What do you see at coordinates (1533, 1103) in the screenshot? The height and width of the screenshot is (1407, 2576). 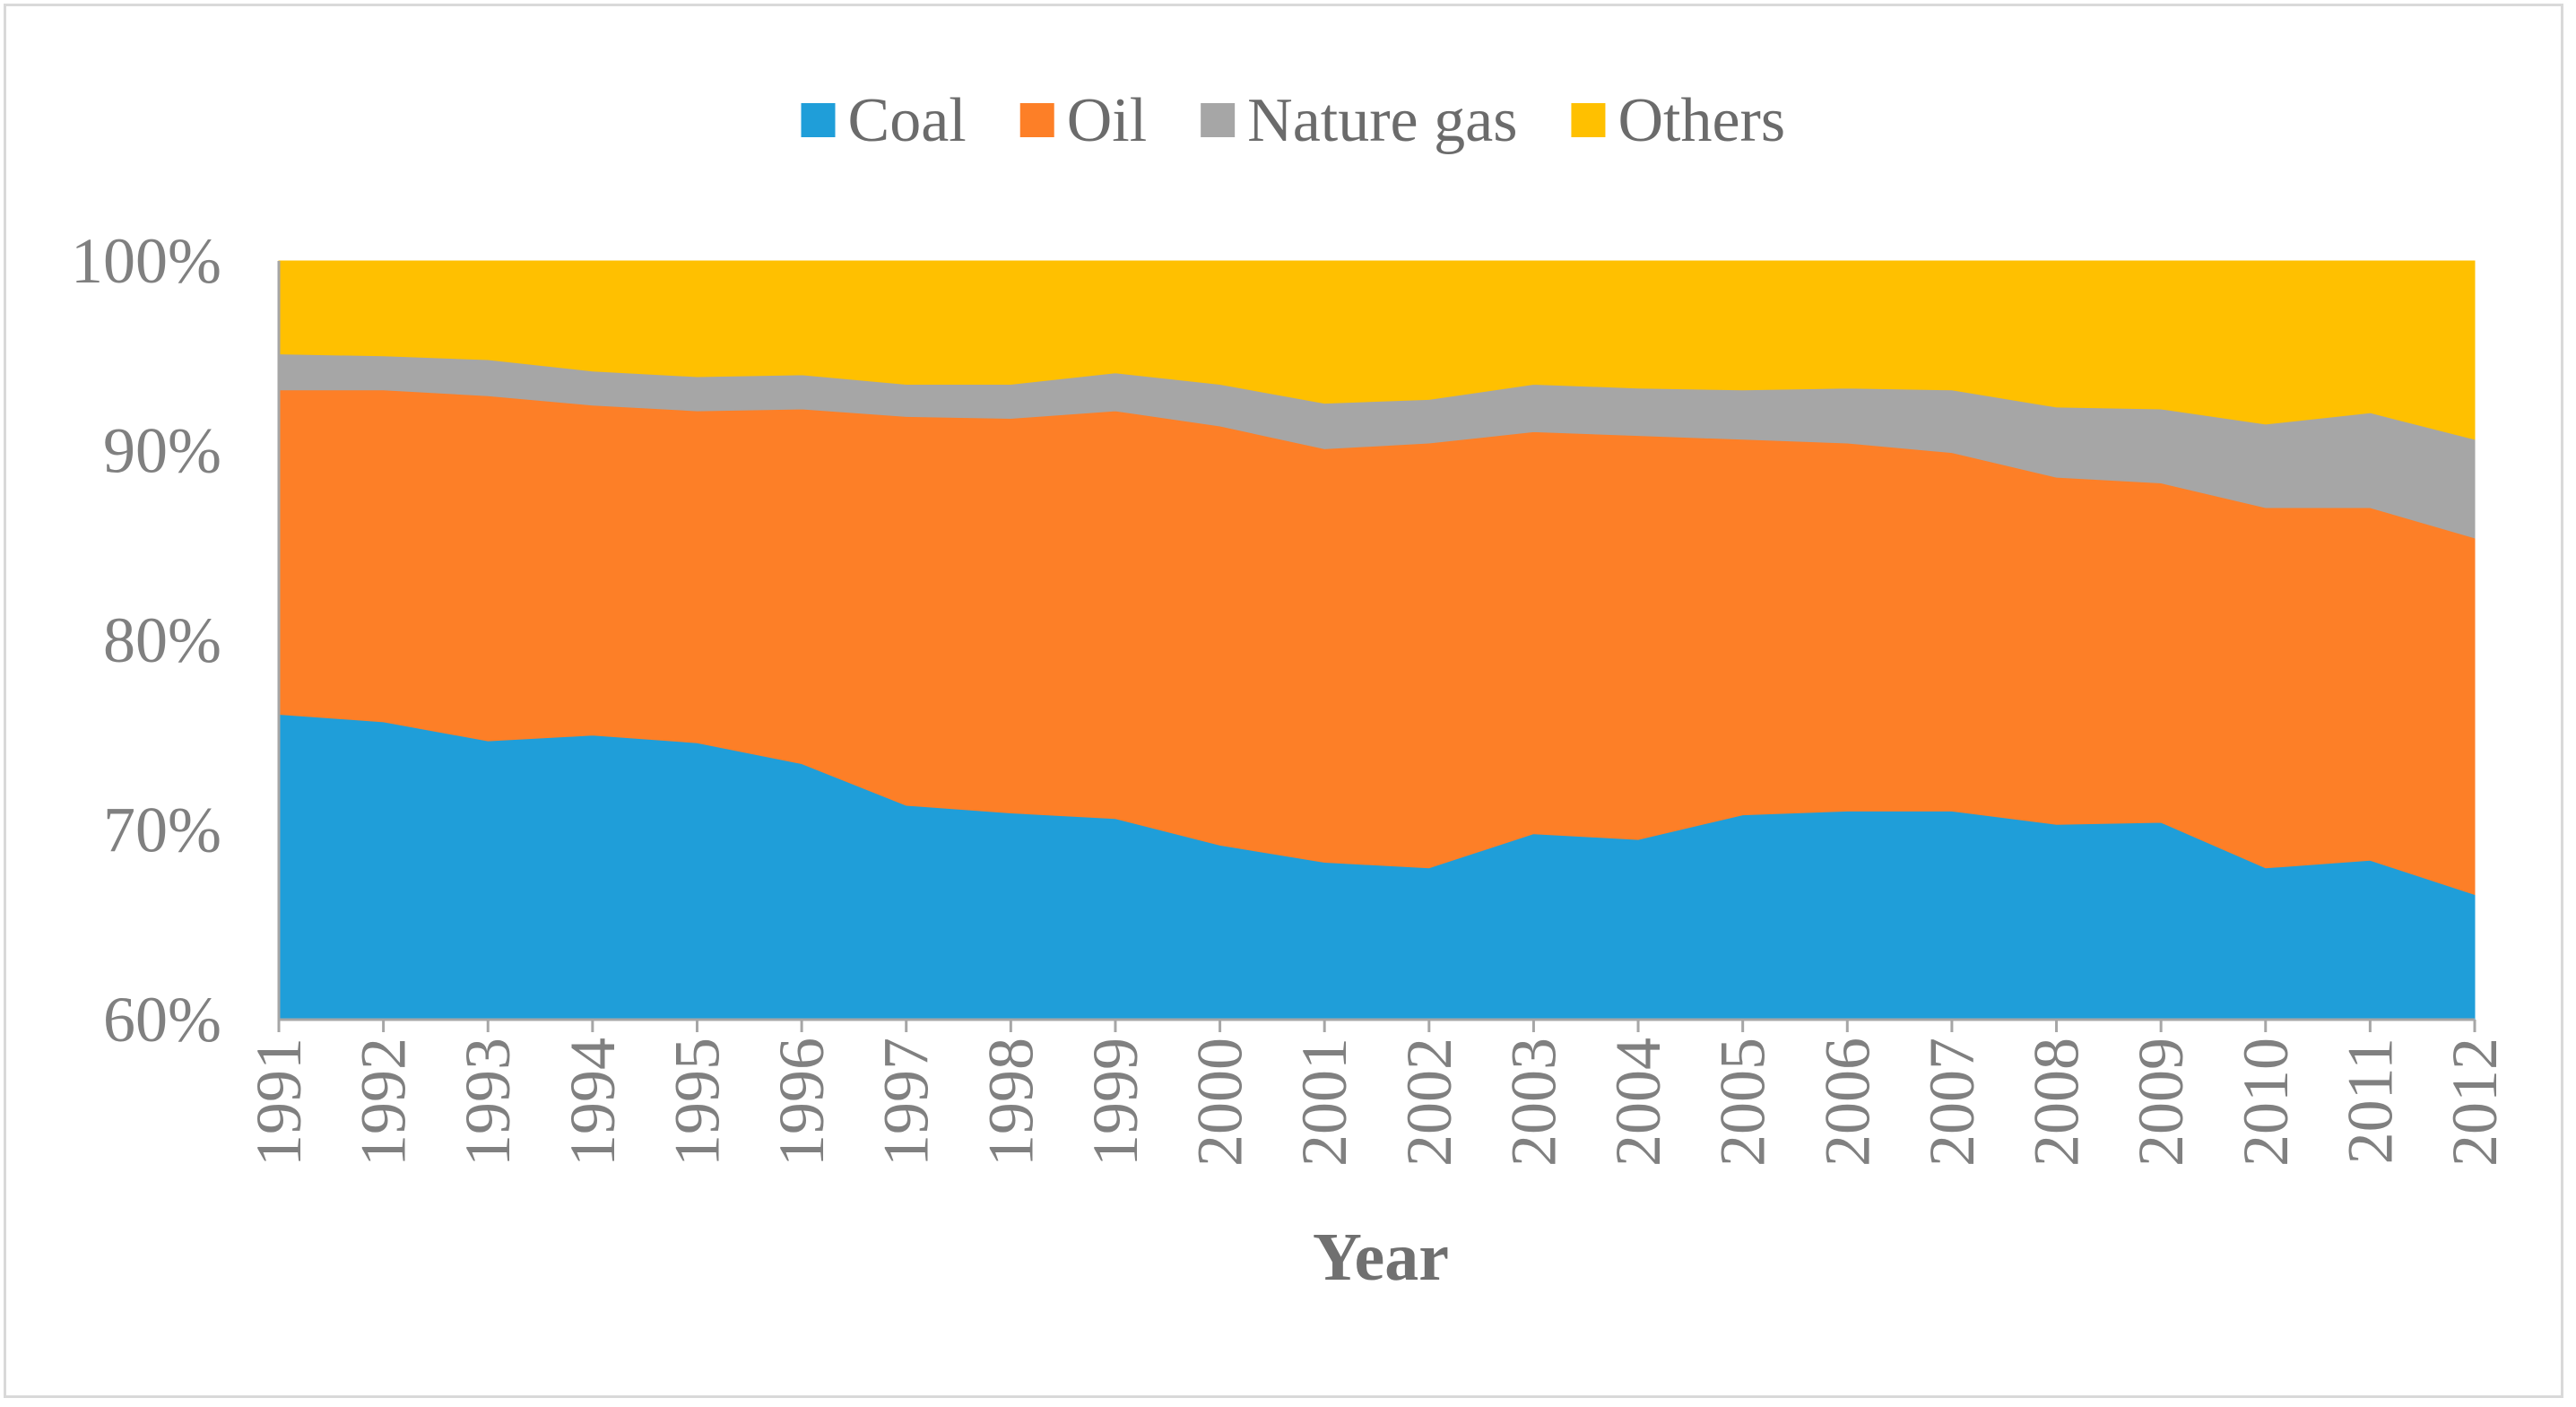 I see `x-tick-label: 2003` at bounding box center [1533, 1103].